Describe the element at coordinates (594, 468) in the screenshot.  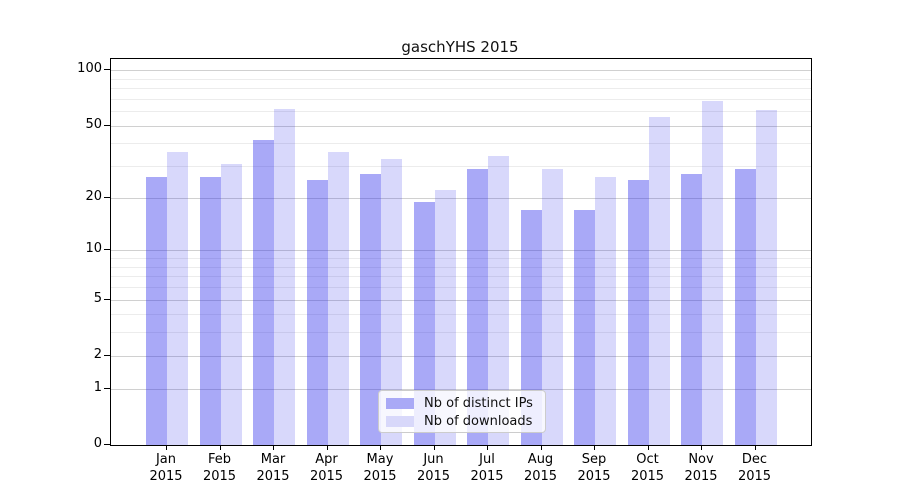
I see `x-tick-label: Sep 2015` at that location.